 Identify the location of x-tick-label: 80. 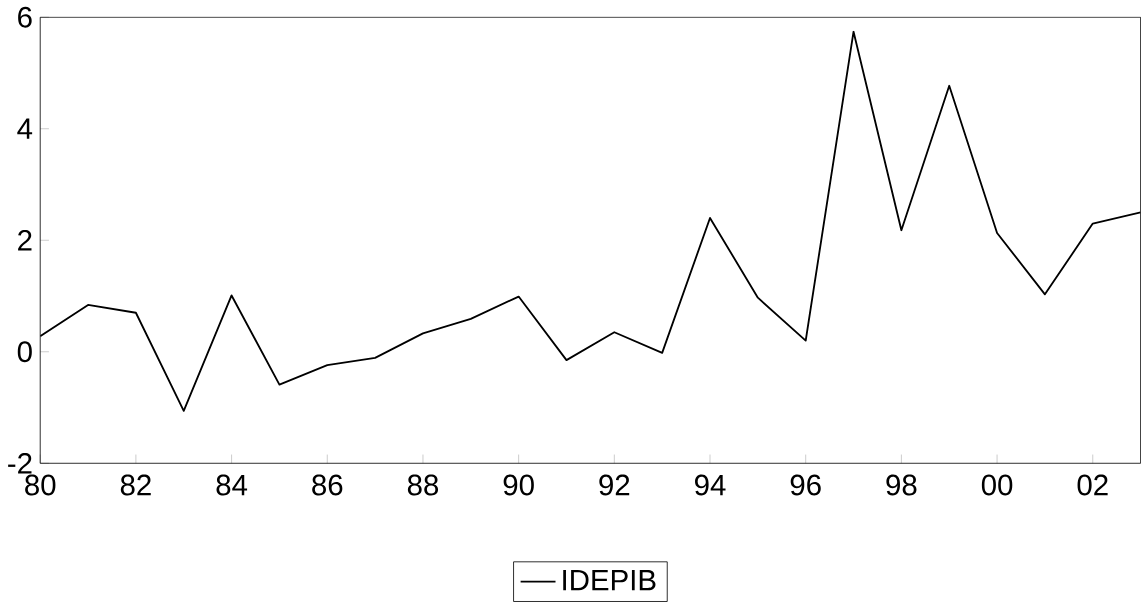
(40, 485).